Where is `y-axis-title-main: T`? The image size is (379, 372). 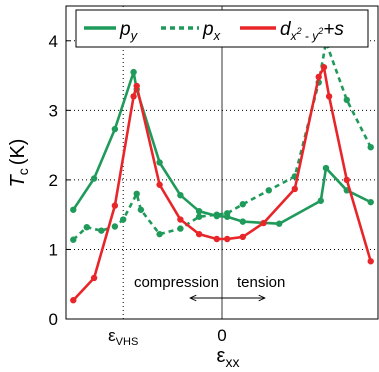 y-axis-title-main: T is located at coordinates (18, 180).